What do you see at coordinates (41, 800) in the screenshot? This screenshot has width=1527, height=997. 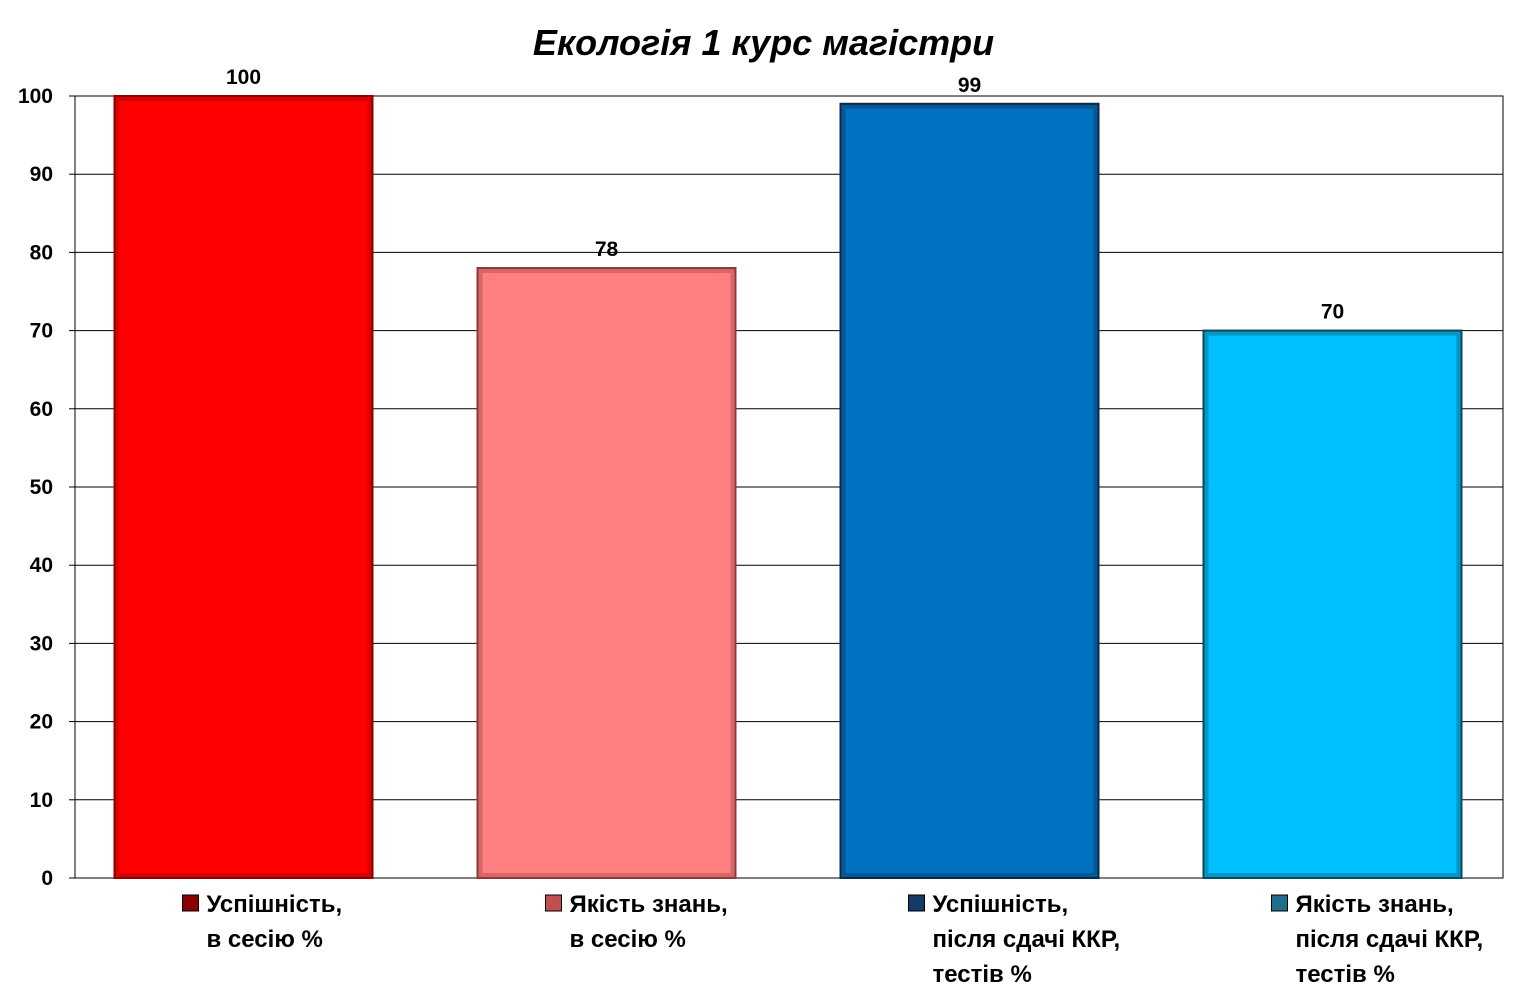 I see `y-tick-label: 10` at bounding box center [41, 800].